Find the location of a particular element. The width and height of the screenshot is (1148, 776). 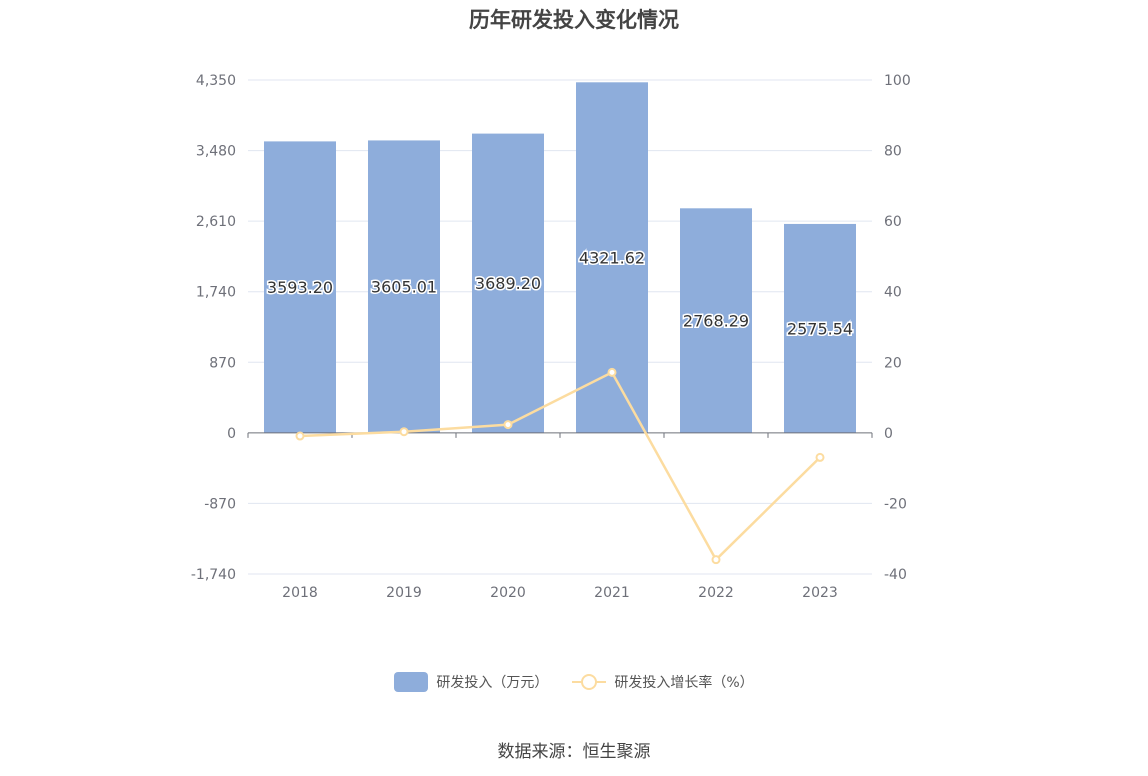

y-right-tick-label: 20 is located at coordinates (893, 363).